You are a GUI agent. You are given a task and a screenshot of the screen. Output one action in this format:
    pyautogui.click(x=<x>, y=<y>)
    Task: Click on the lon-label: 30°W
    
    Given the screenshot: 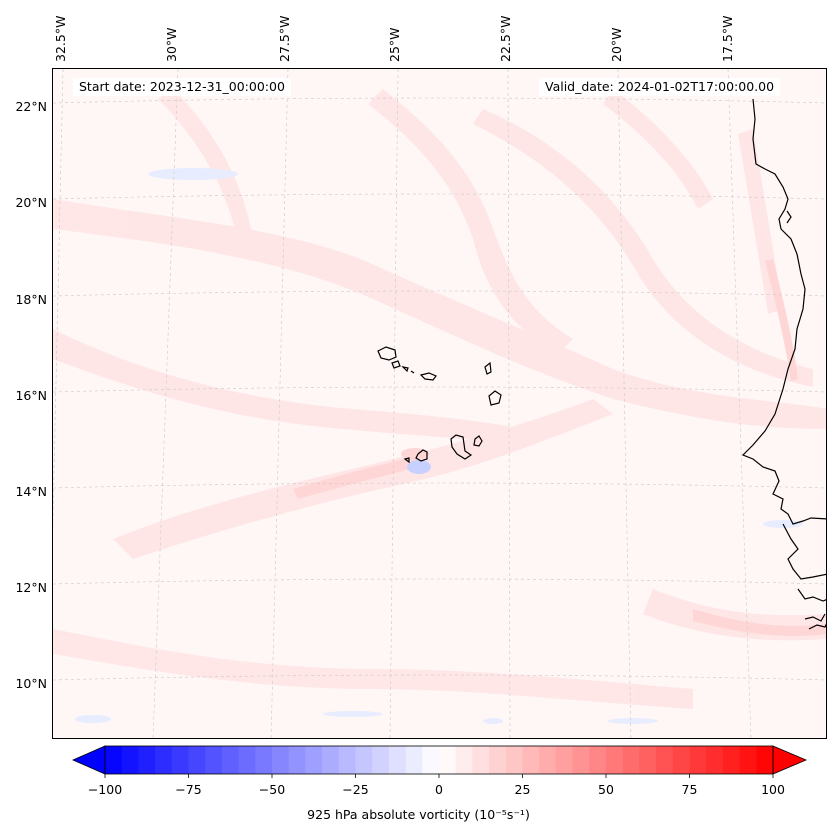 What is the action you would take?
    pyautogui.click(x=171, y=44)
    